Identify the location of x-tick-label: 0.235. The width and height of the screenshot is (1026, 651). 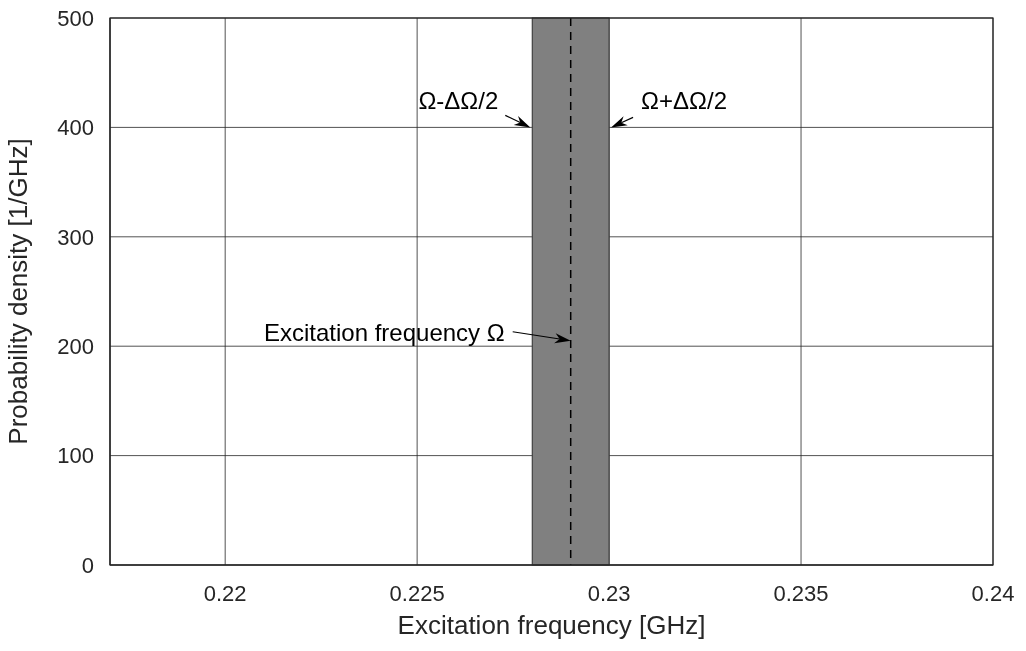
(801, 593).